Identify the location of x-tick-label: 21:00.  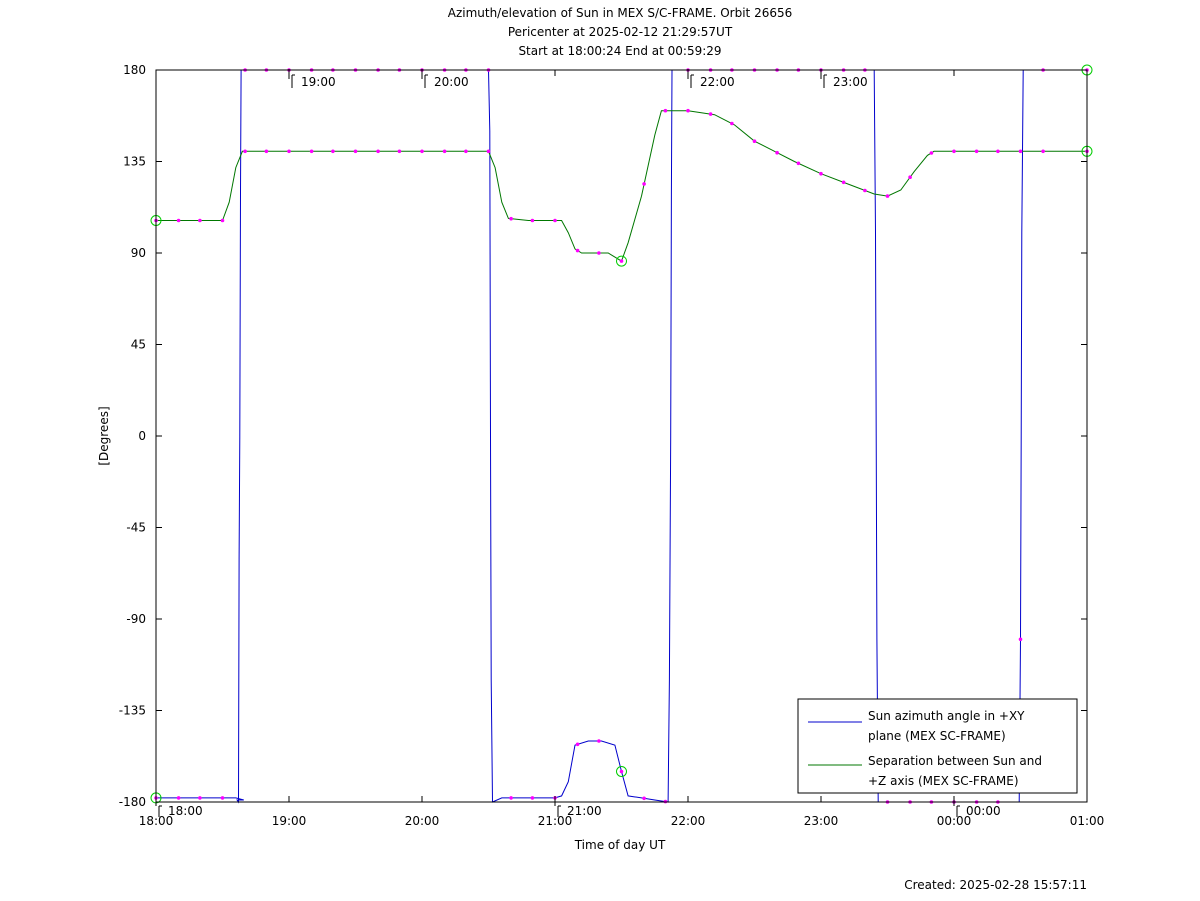
(555, 821).